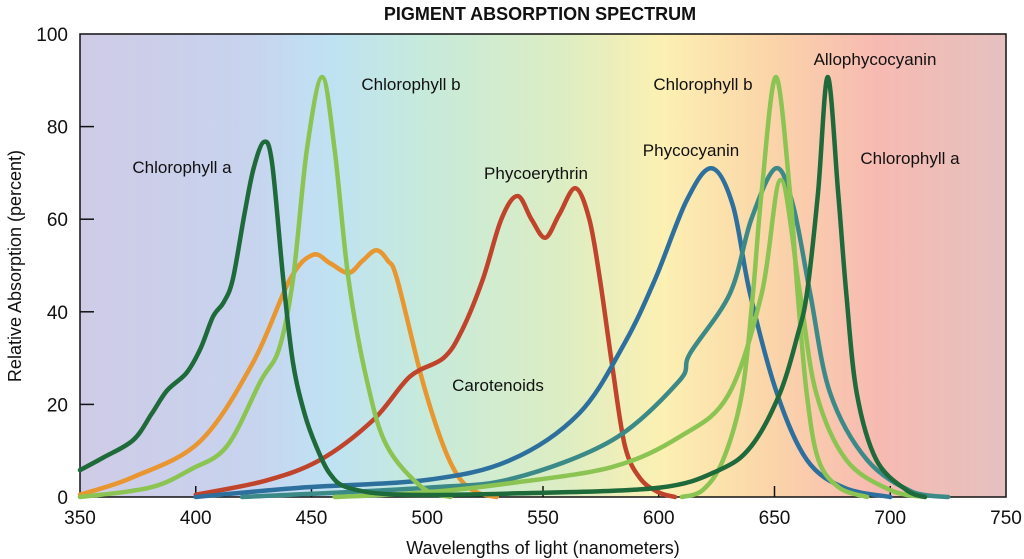 The height and width of the screenshot is (559, 1024). What do you see at coordinates (498, 385) in the screenshot?
I see `curve-label: Carotenoids` at bounding box center [498, 385].